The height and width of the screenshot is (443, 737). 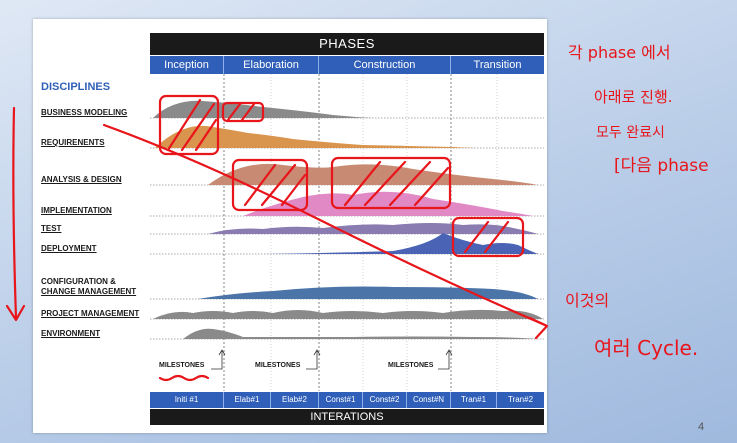 I want to click on discipline-project-management: PROJECT MANAGEMENT, so click(x=90, y=313).